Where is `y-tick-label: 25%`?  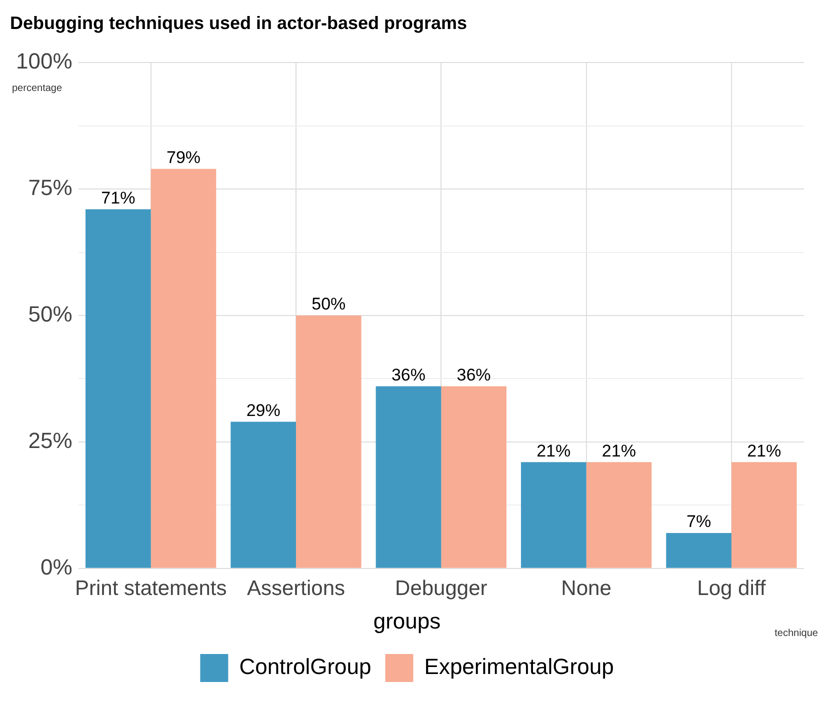
y-tick-label: 25% is located at coordinates (50, 441).